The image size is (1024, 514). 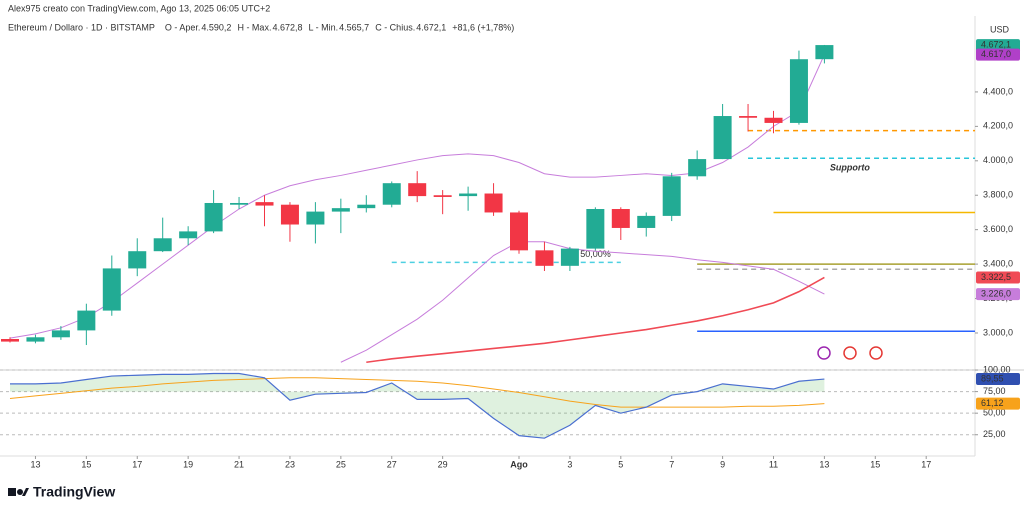 I want to click on y-tick-label: 75,00, so click(x=994, y=391).